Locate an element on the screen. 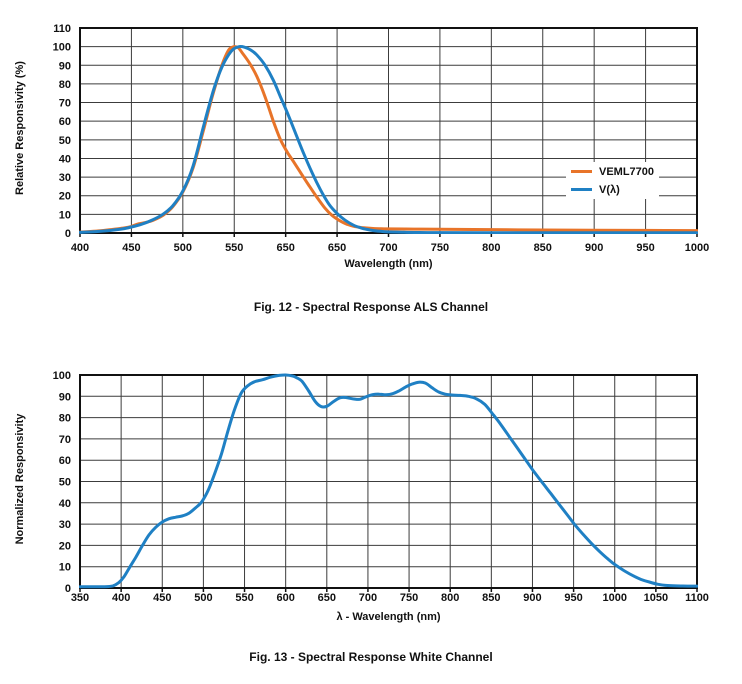 Image resolution: width=742 pixels, height=684 pixels. x-tick-label: 600 is located at coordinates (285, 598).